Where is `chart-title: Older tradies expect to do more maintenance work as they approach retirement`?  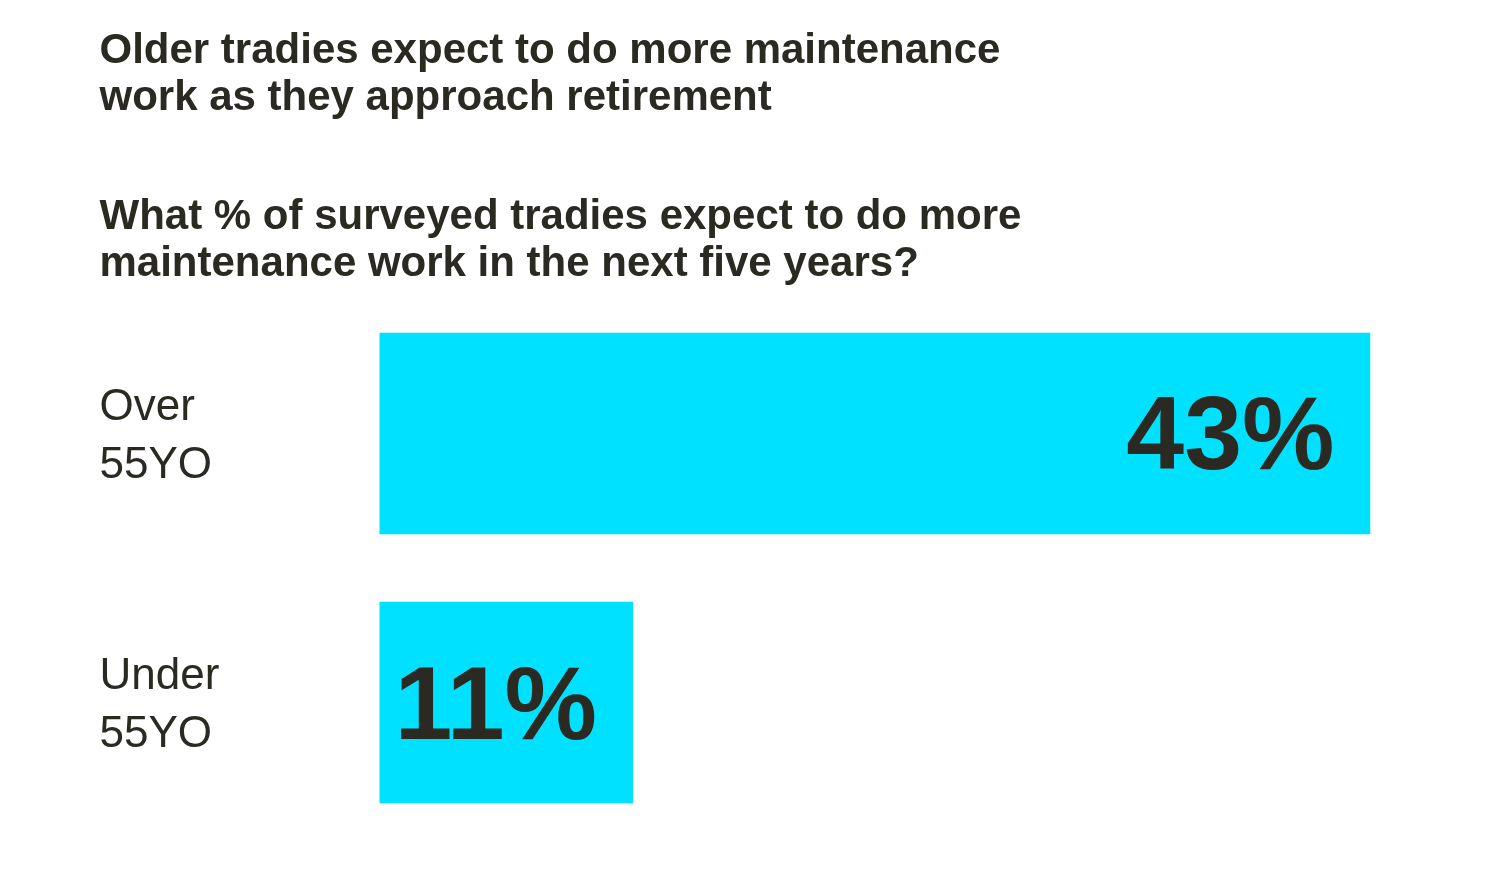 chart-title: Older tradies expect to do more maintenance work as they approach retirement is located at coordinates (549, 72).